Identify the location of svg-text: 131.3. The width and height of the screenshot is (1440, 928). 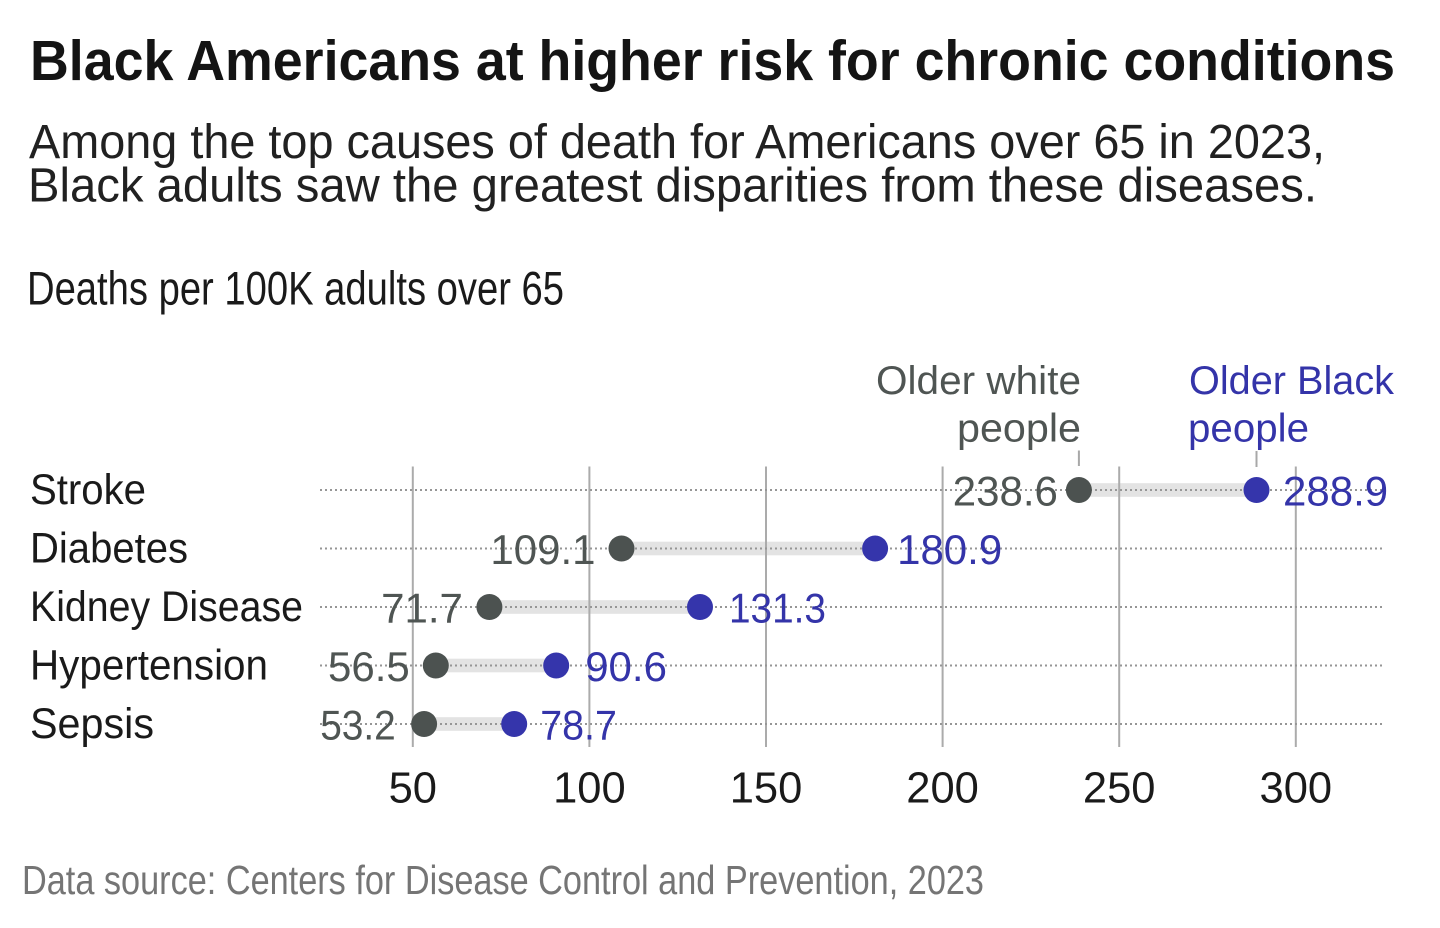
(777, 607).